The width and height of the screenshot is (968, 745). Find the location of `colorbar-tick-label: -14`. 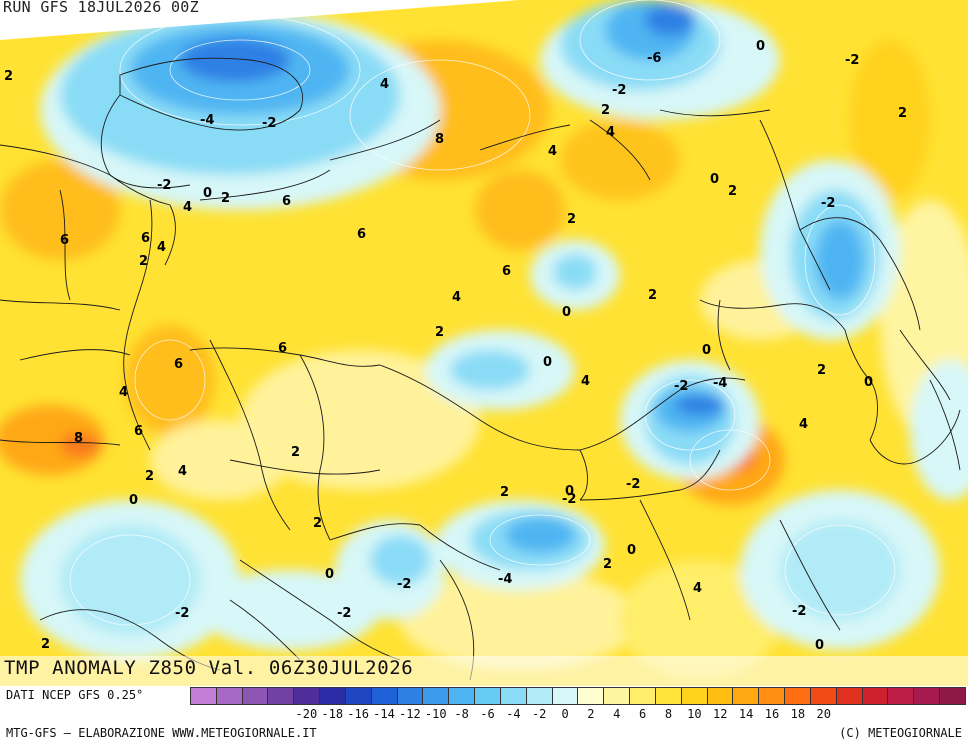

colorbar-tick-label: -14 is located at coordinates (384, 714).